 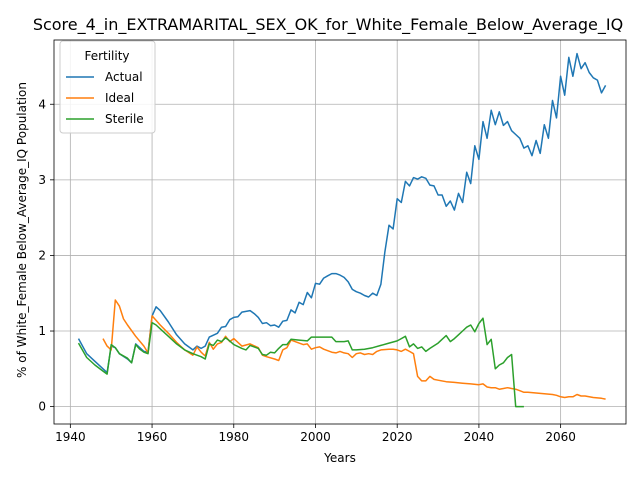 I want to click on y-tick-label: 2, so click(x=42, y=255).